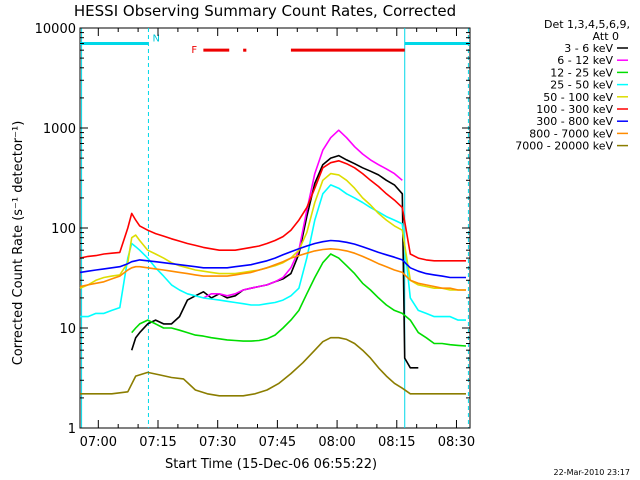 The height and width of the screenshot is (480, 640). What do you see at coordinates (456, 442) in the screenshot?
I see `x-tick-label: 08:30` at bounding box center [456, 442].